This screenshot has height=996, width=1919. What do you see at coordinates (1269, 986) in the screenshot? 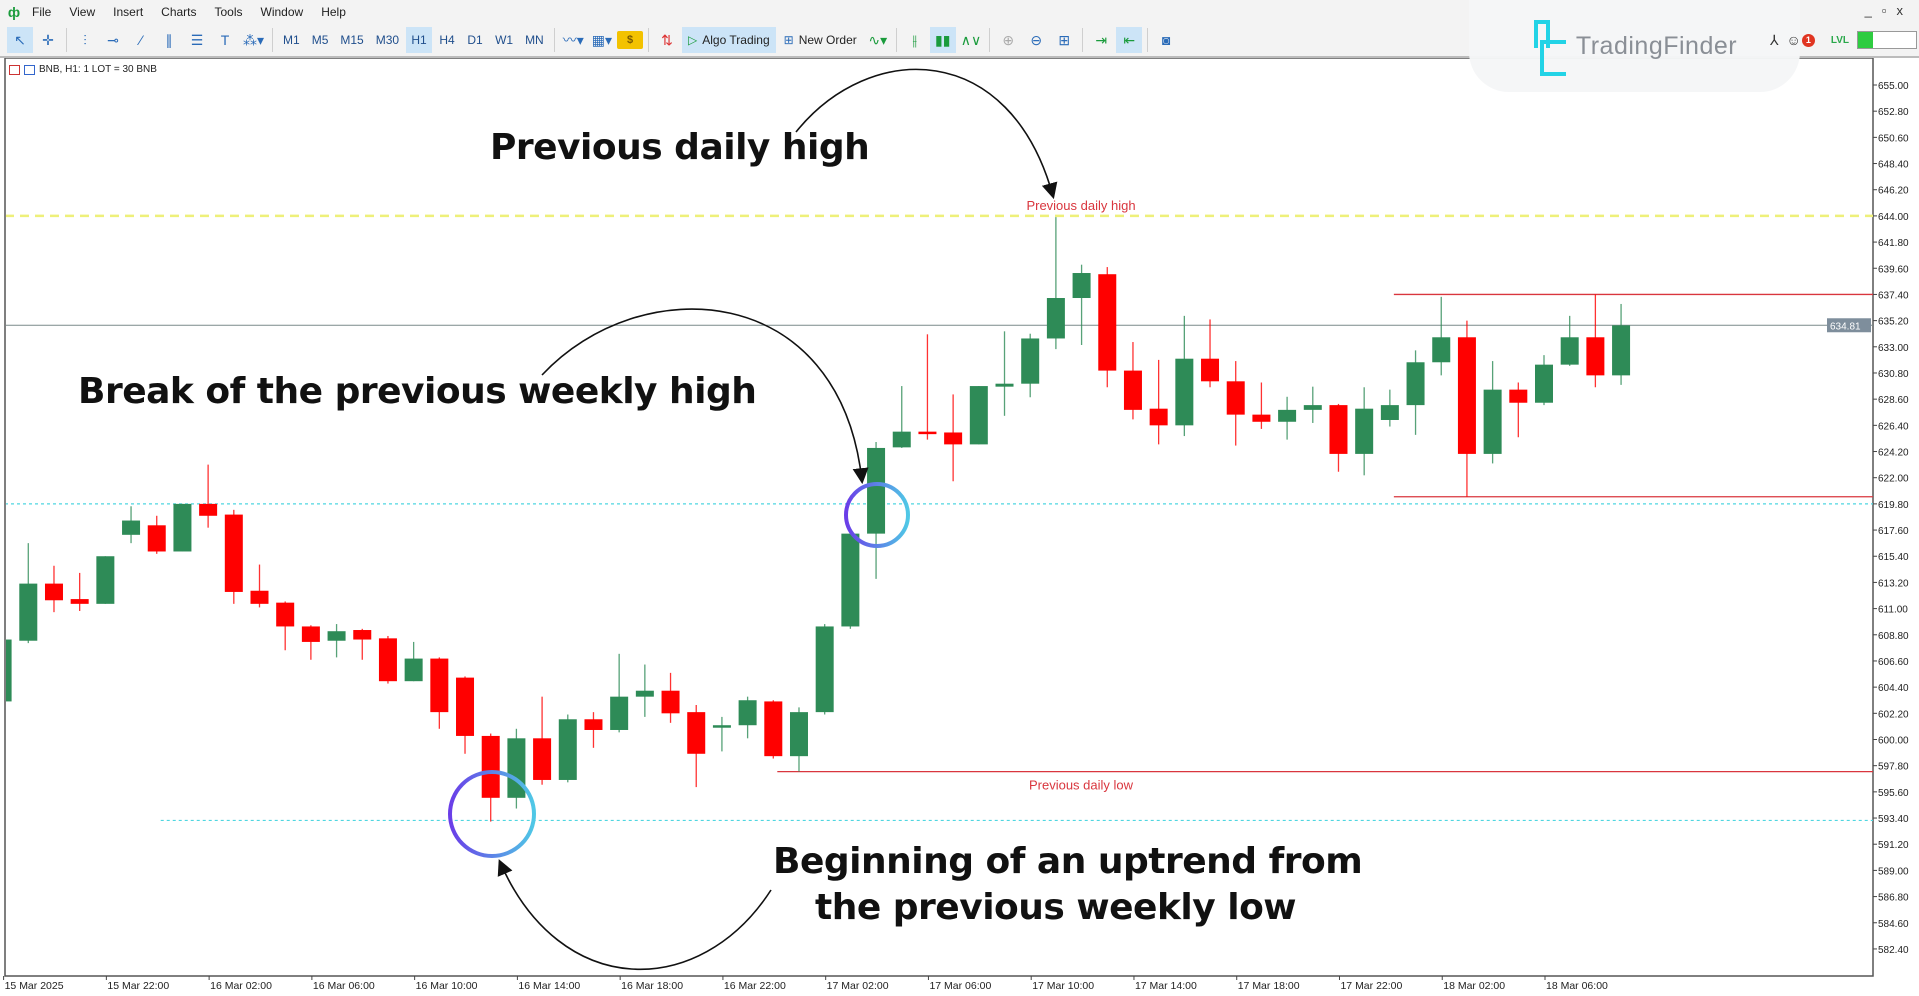
I see `x-tick-label: 17 Mar 18:00` at bounding box center [1269, 986].